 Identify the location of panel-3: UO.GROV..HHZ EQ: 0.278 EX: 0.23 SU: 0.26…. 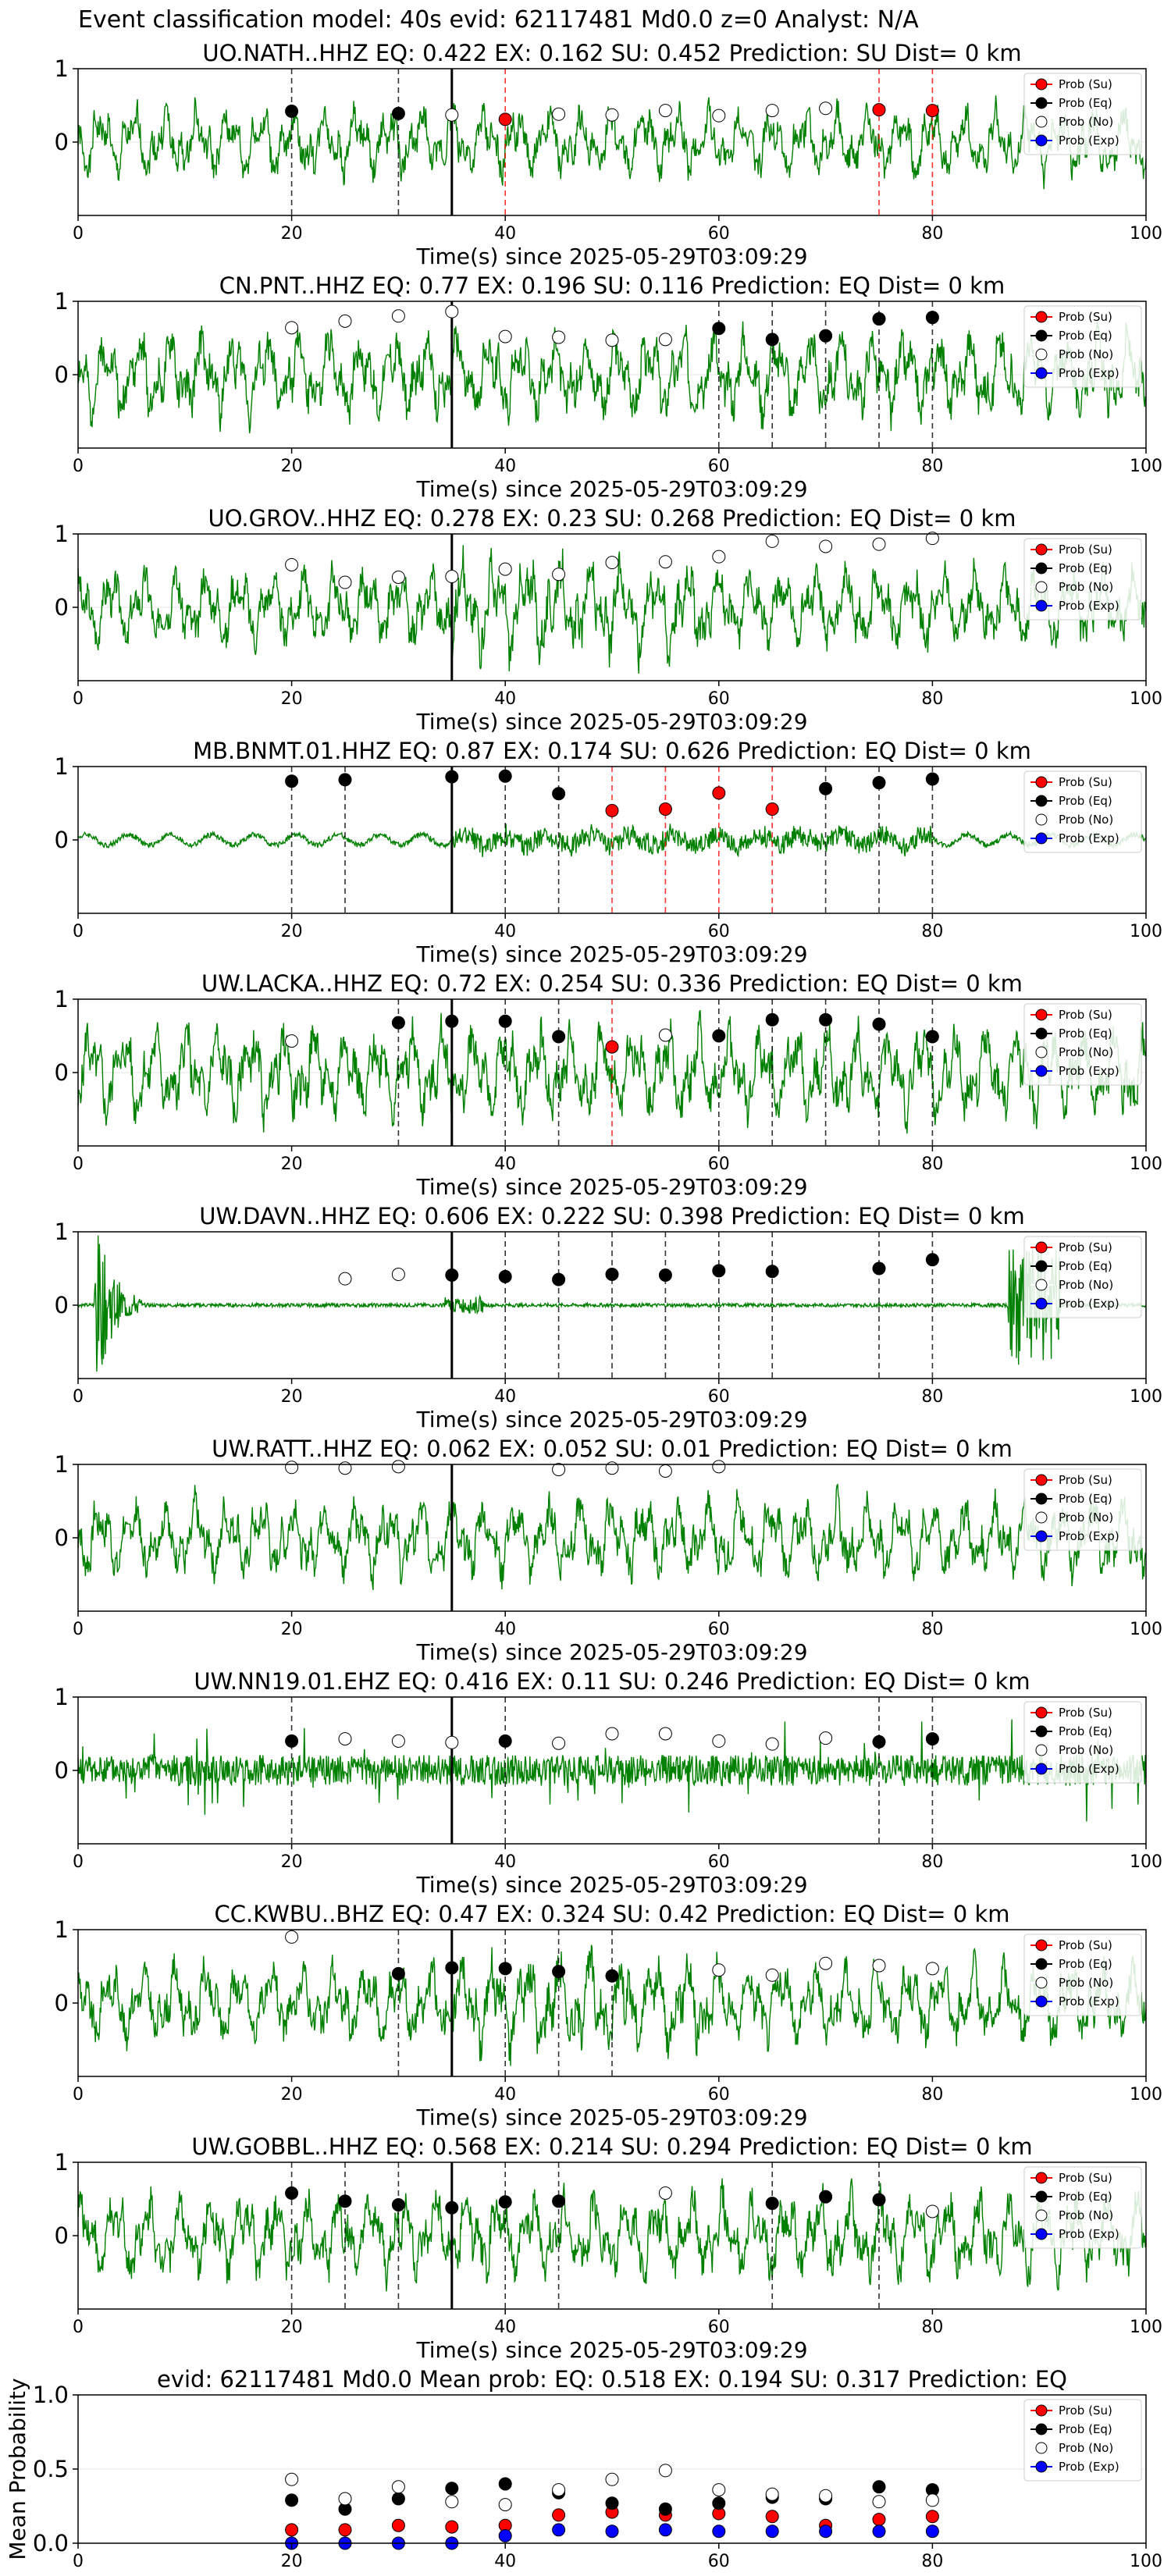
(608, 620).